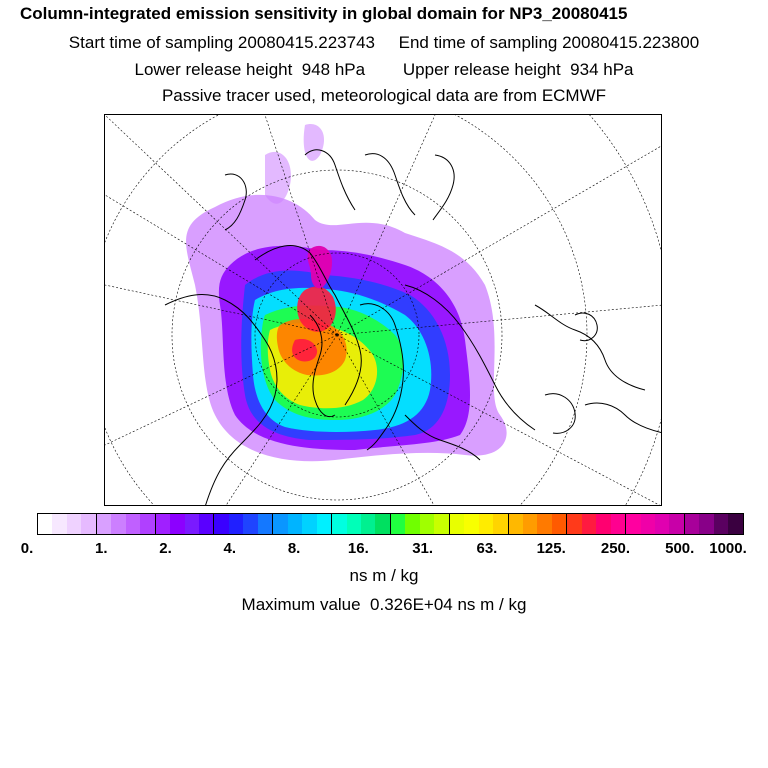 The width and height of the screenshot is (768, 768). I want to click on maximum-value-label: Maximum value 0.326E+04 ns m / kg, so click(384, 604).